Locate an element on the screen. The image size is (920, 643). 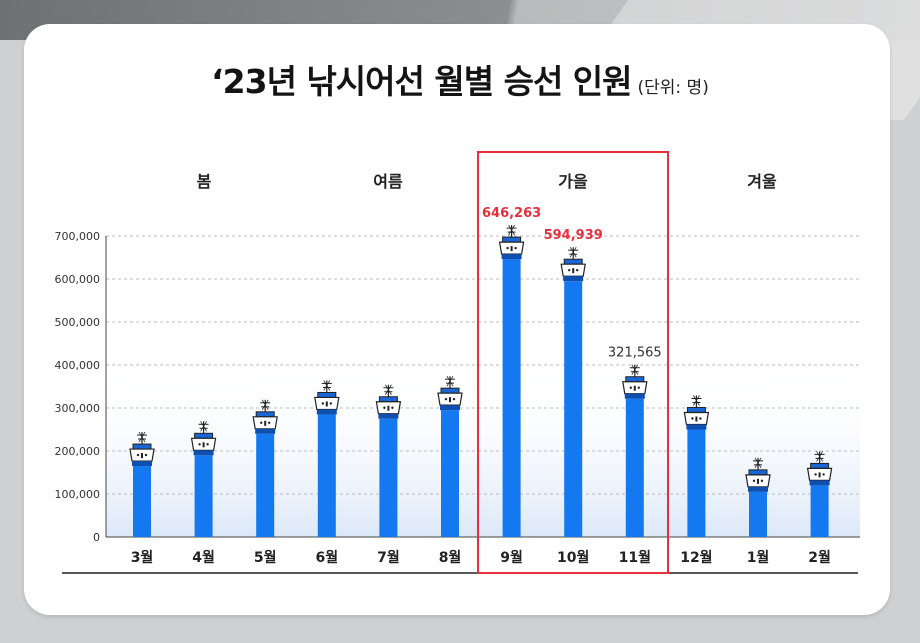
x-tick-label: 3월 is located at coordinates (142, 557).